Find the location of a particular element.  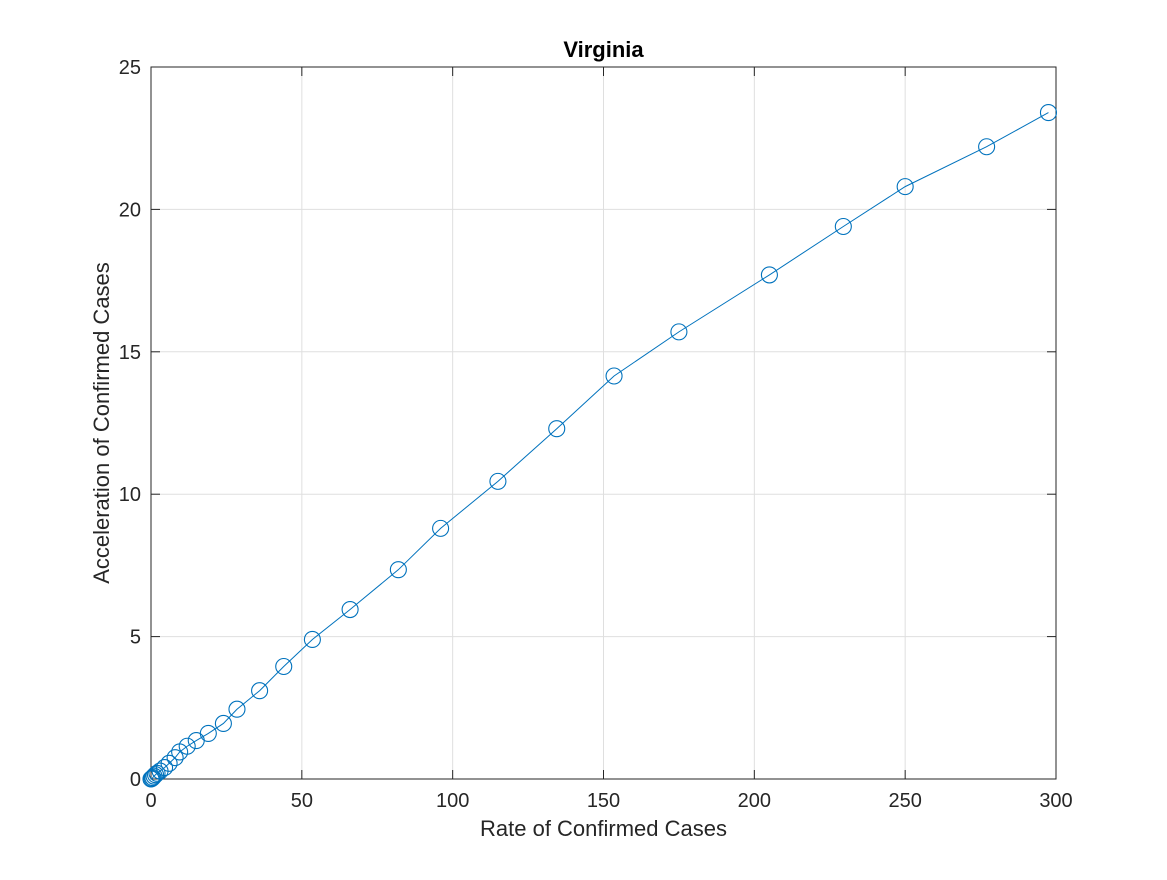

x-axis-label: Rate of Confirmed Cases is located at coordinates (603, 828).